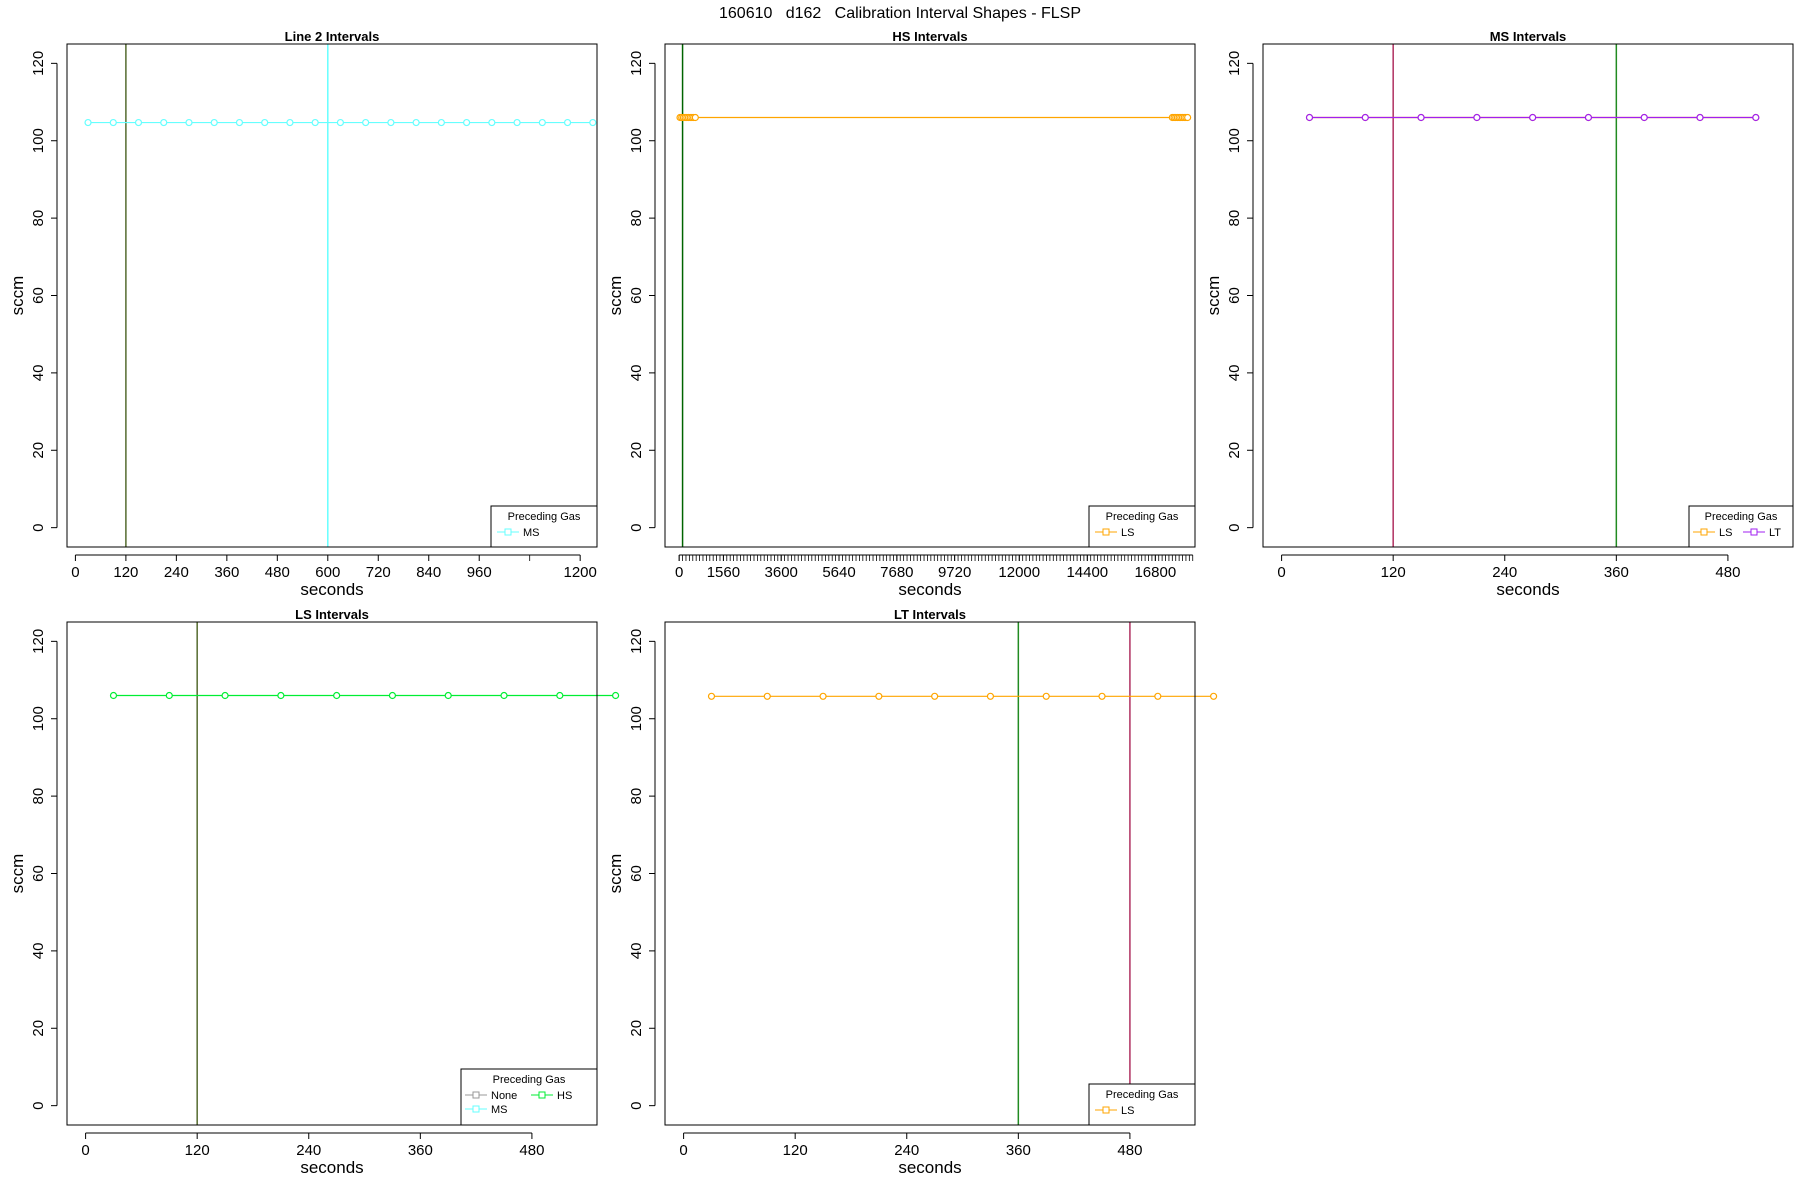  What do you see at coordinates (504, 1096) in the screenshot?
I see `legend-item-label: None` at bounding box center [504, 1096].